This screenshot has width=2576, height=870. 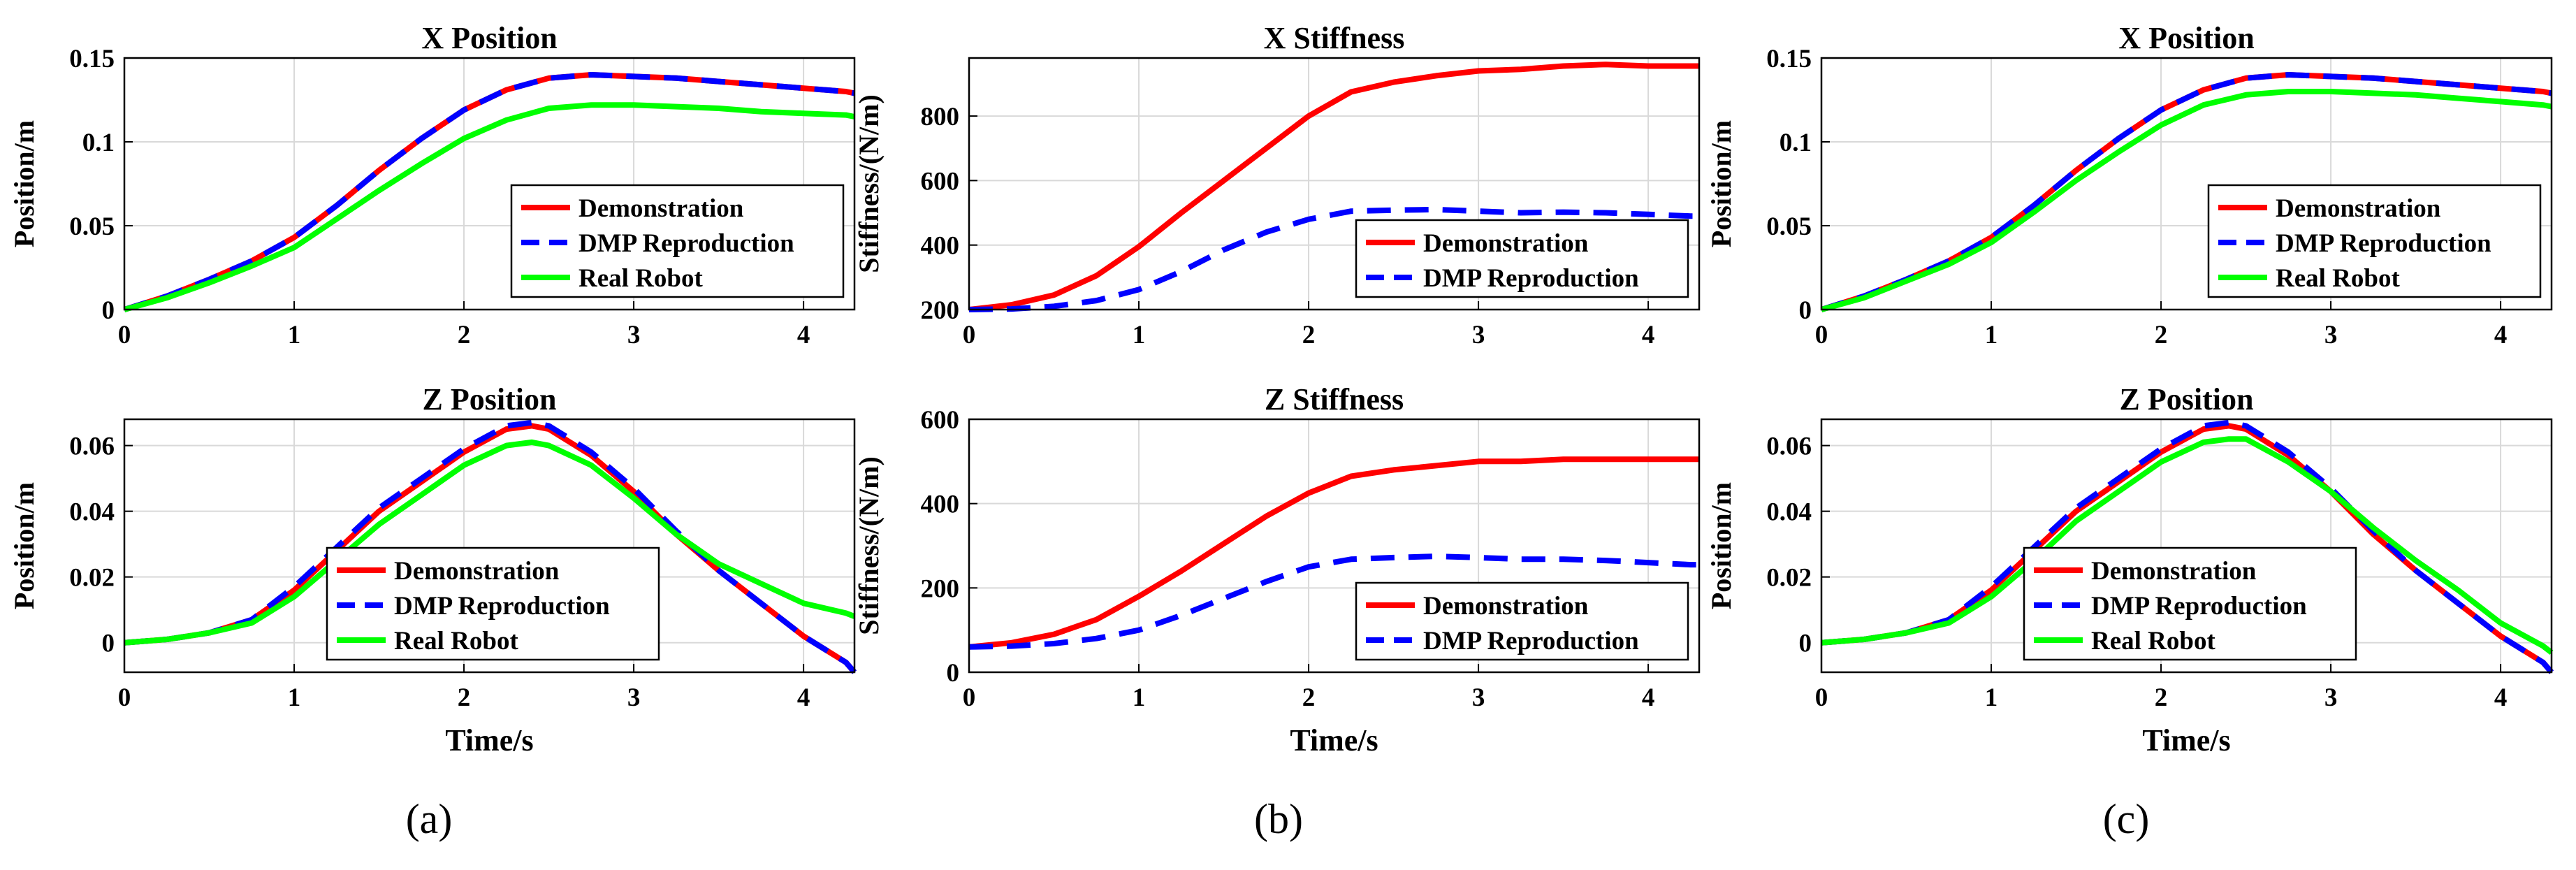 I want to click on chart-title: X Position, so click(x=2186, y=38).